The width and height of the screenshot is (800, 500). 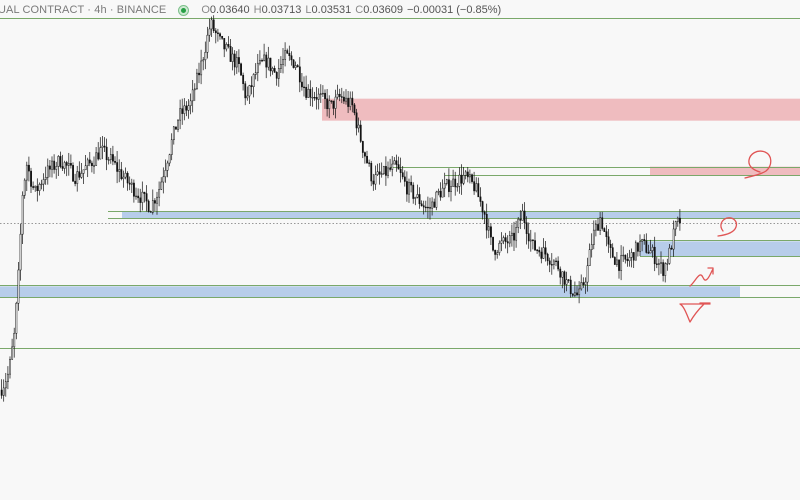 What do you see at coordinates (184, 10) in the screenshot?
I see `market-status-icon` at bounding box center [184, 10].